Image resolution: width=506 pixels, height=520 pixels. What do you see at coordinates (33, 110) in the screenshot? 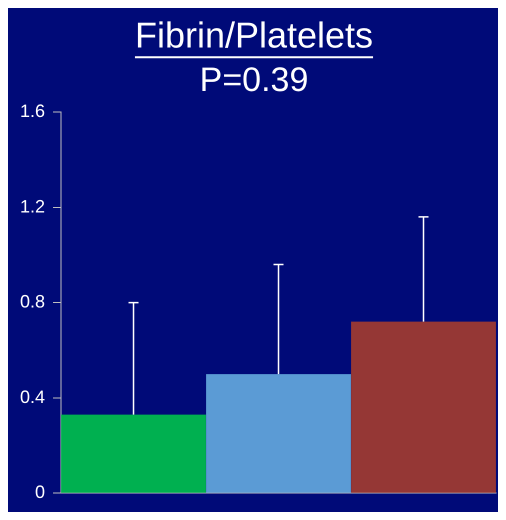
I see `y-tick-label: 1.6` at bounding box center [33, 110].